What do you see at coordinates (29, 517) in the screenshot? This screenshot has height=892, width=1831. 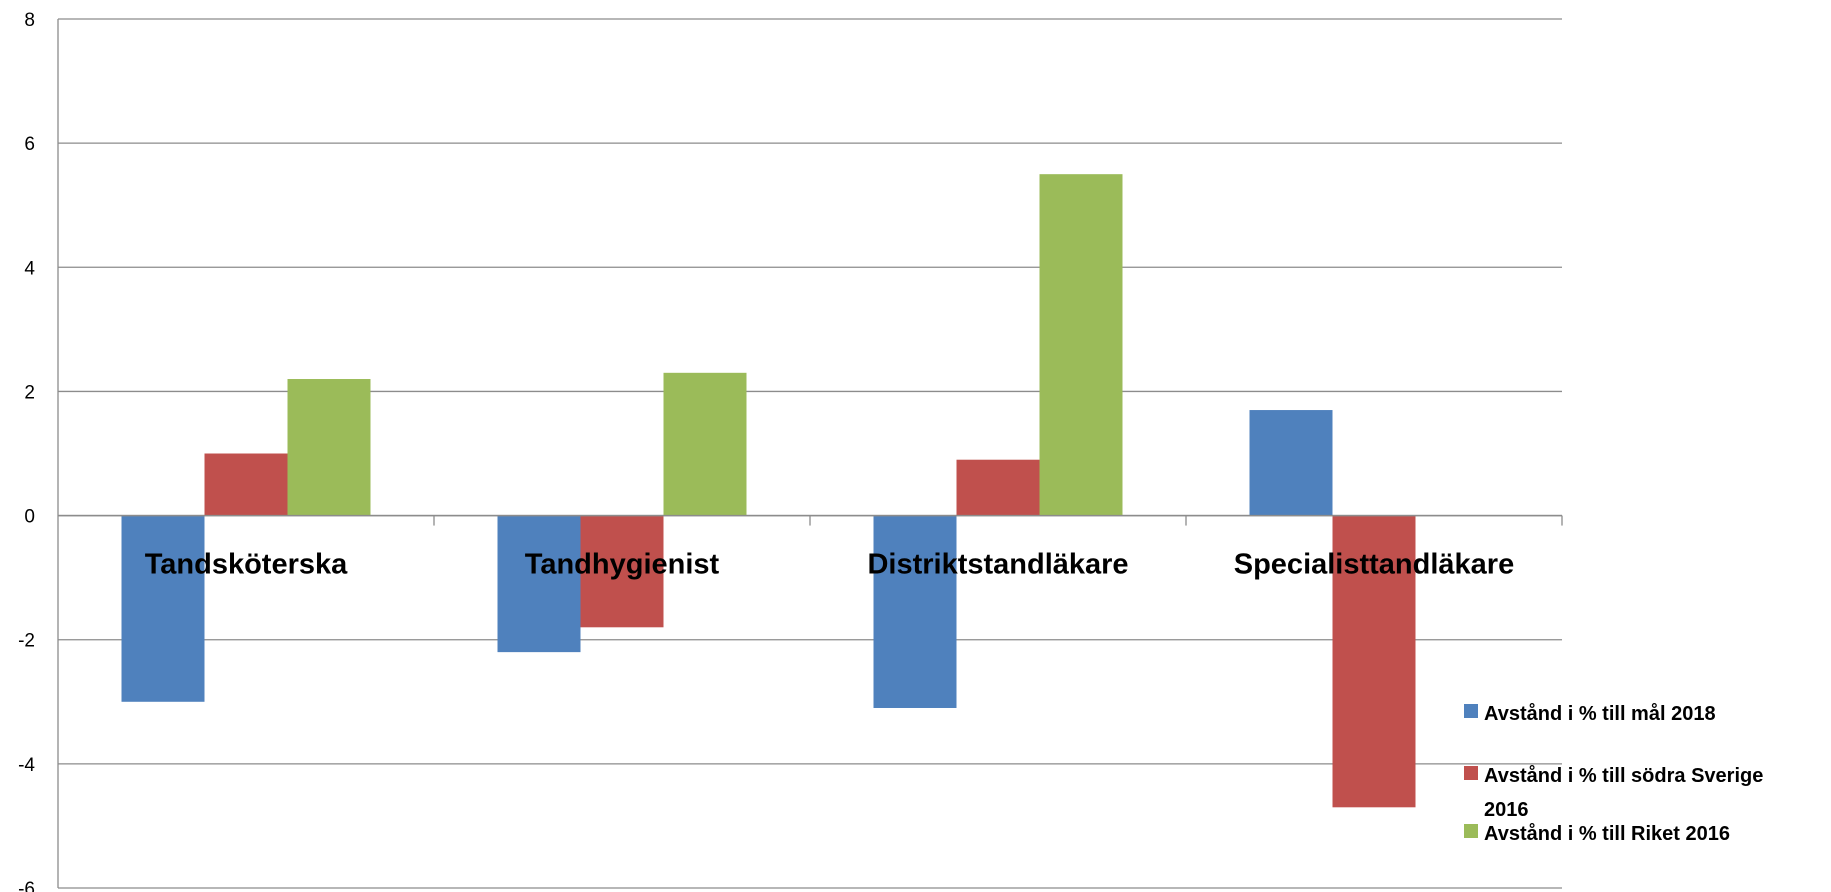 I see `y-tick-label: 0` at bounding box center [29, 517].